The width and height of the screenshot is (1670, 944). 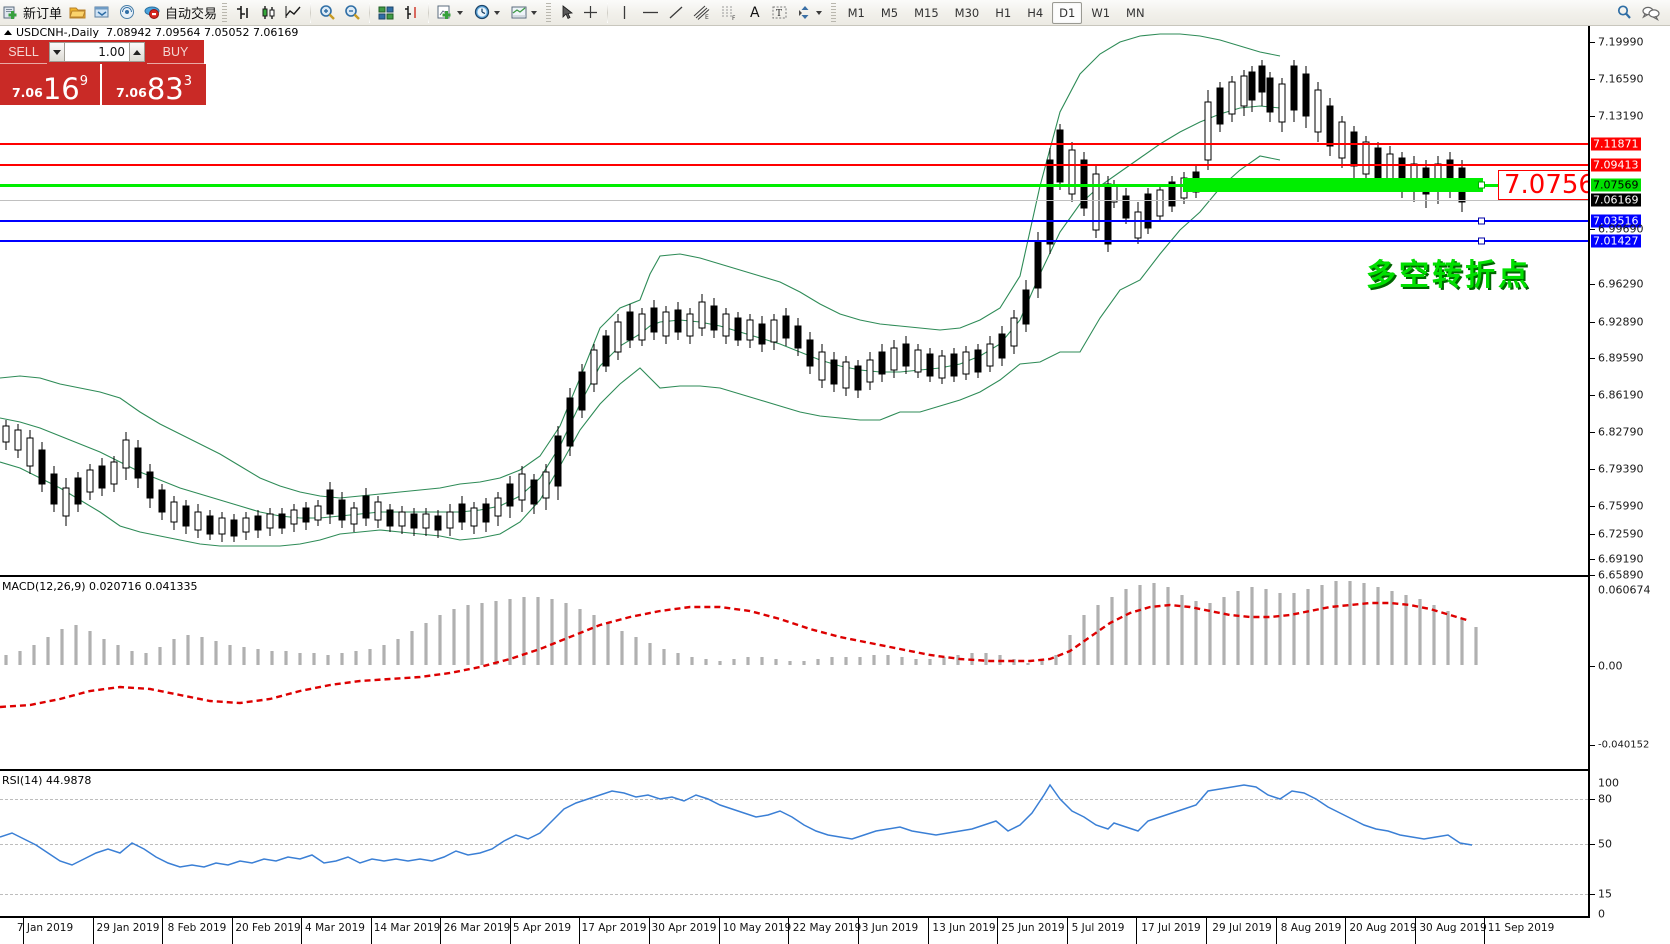 I want to click on support-price-label-1: 7.03516, so click(x=1616, y=221).